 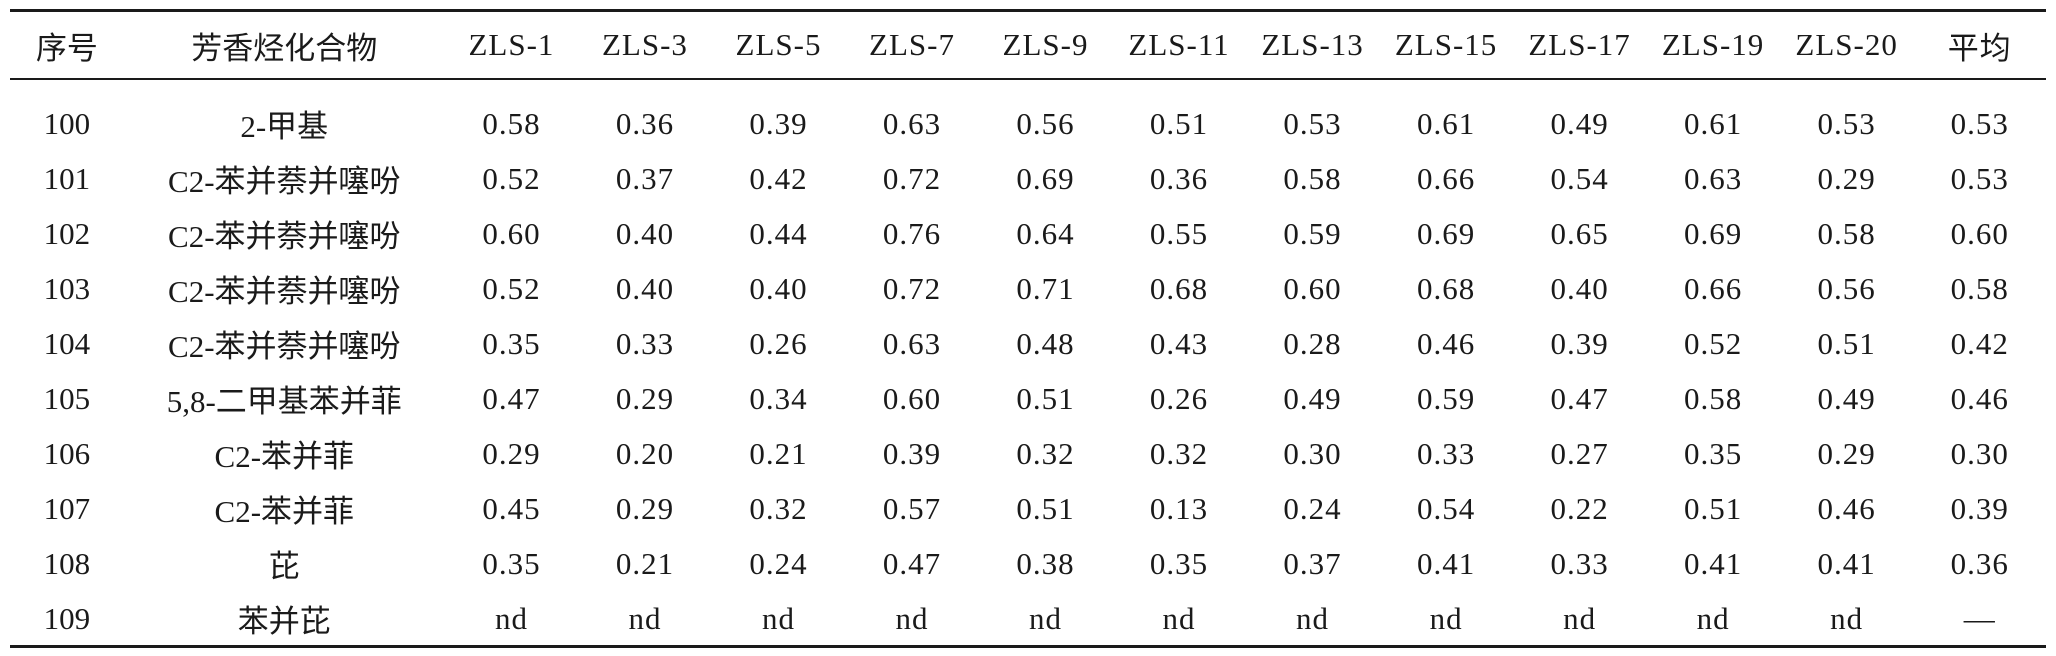 What do you see at coordinates (912, 233) in the screenshot?
I see `value-cell: 0.76` at bounding box center [912, 233].